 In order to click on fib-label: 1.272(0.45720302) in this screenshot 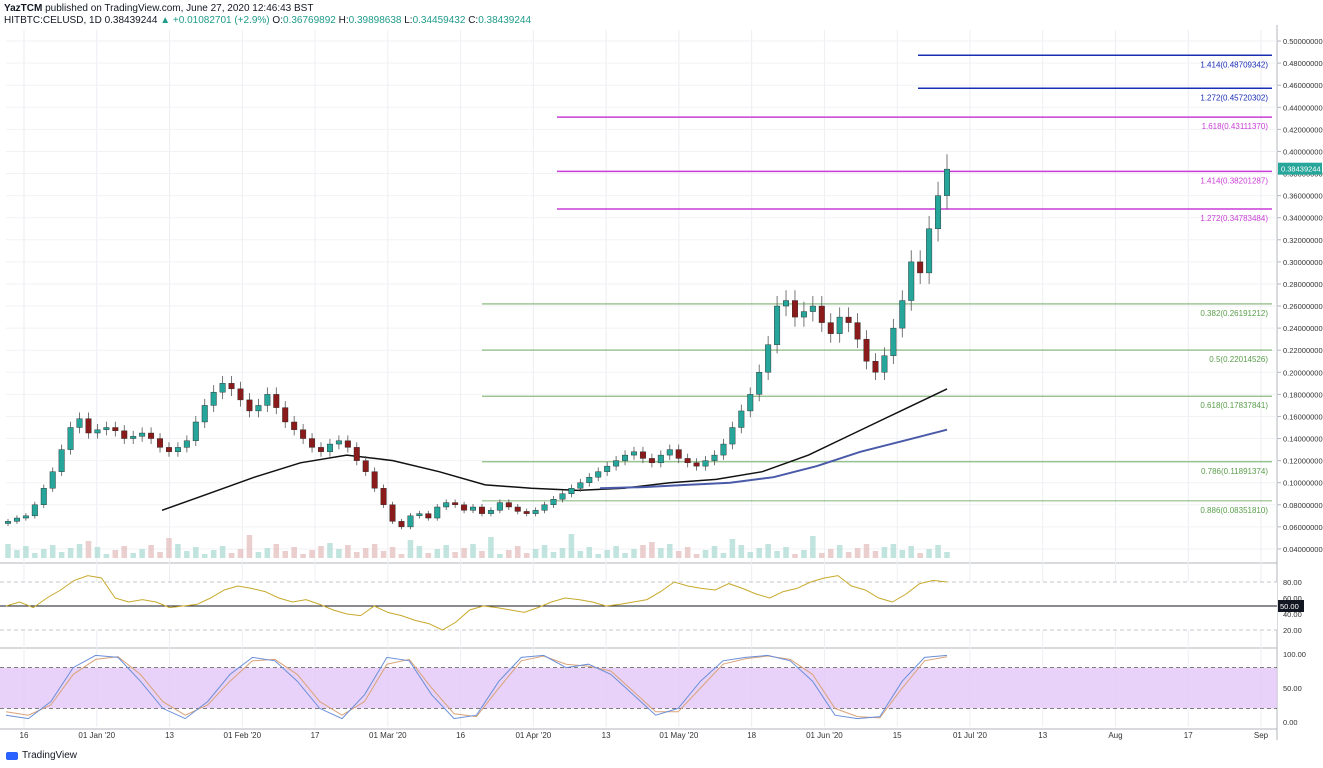, I will do `click(1234, 97)`.